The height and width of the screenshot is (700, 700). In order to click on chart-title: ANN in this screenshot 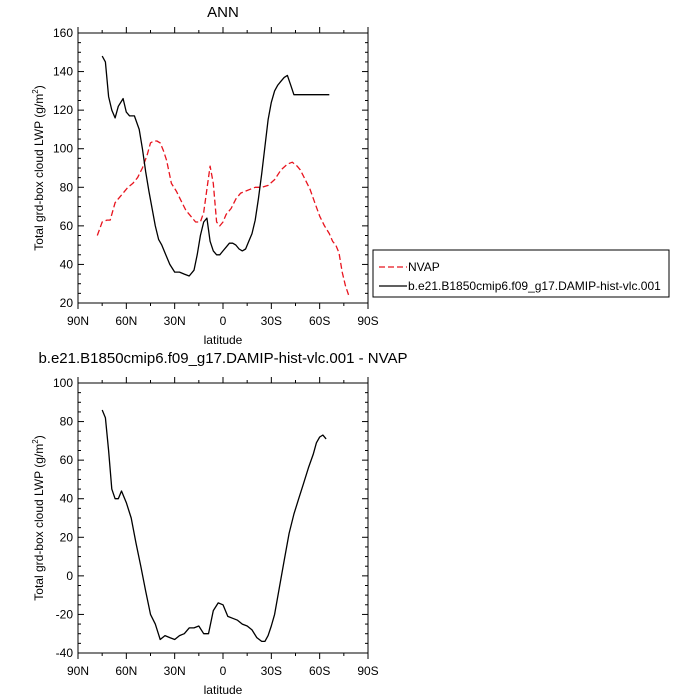, I will do `click(223, 12)`.